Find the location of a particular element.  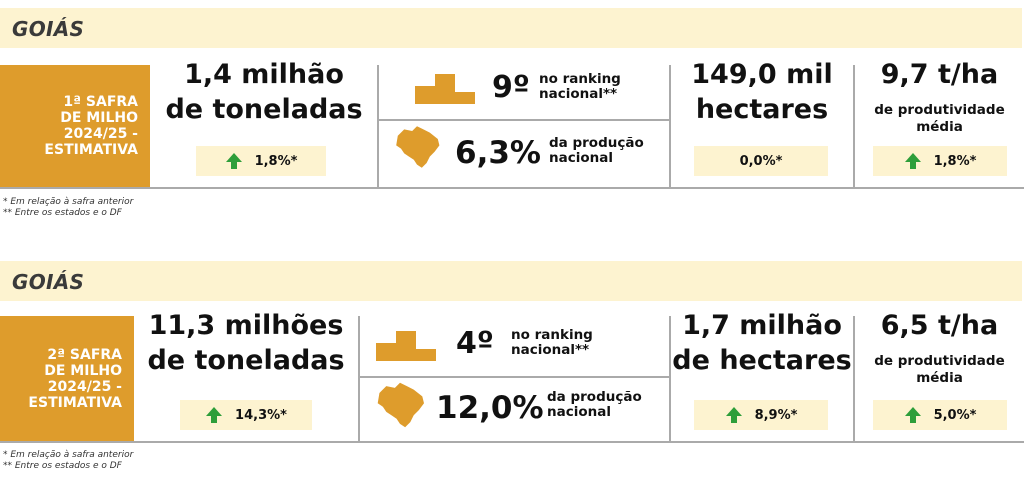

harvest-label-box: 1ª SAFRA DE MILHO 2024/25 - ESTIMATIVA is located at coordinates (75, 126).